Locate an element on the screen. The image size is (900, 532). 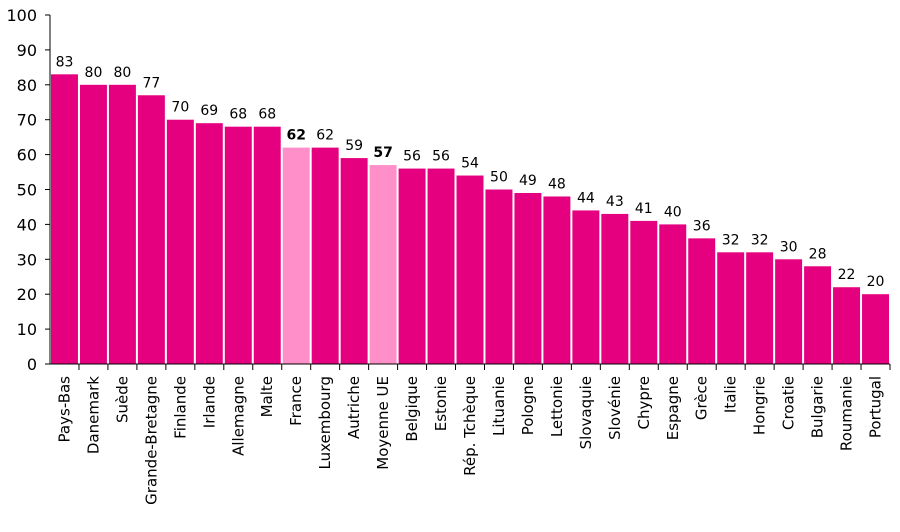
data-label: 59 is located at coordinates (354, 146).